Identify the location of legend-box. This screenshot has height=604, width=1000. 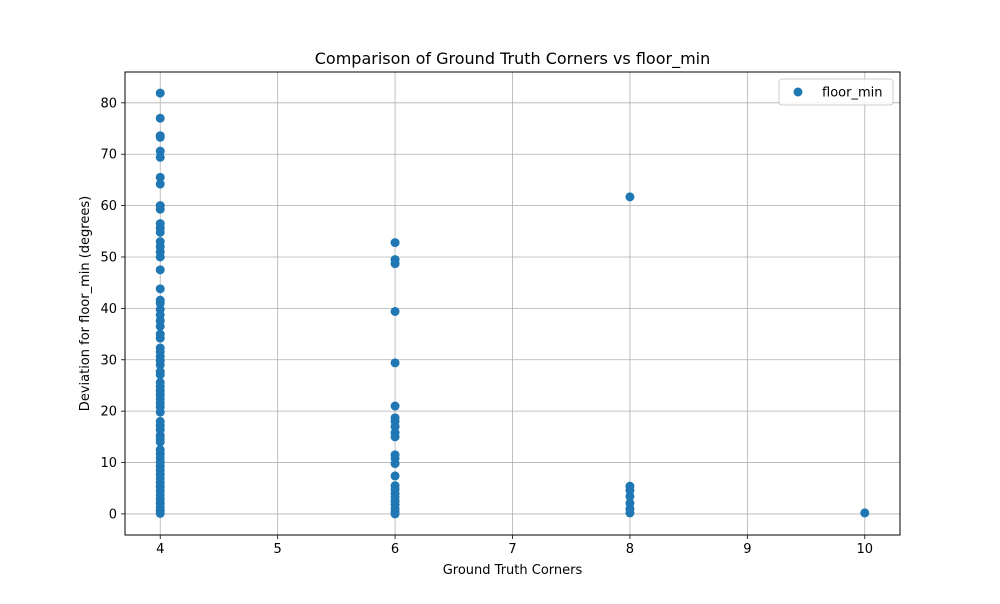
(836, 92).